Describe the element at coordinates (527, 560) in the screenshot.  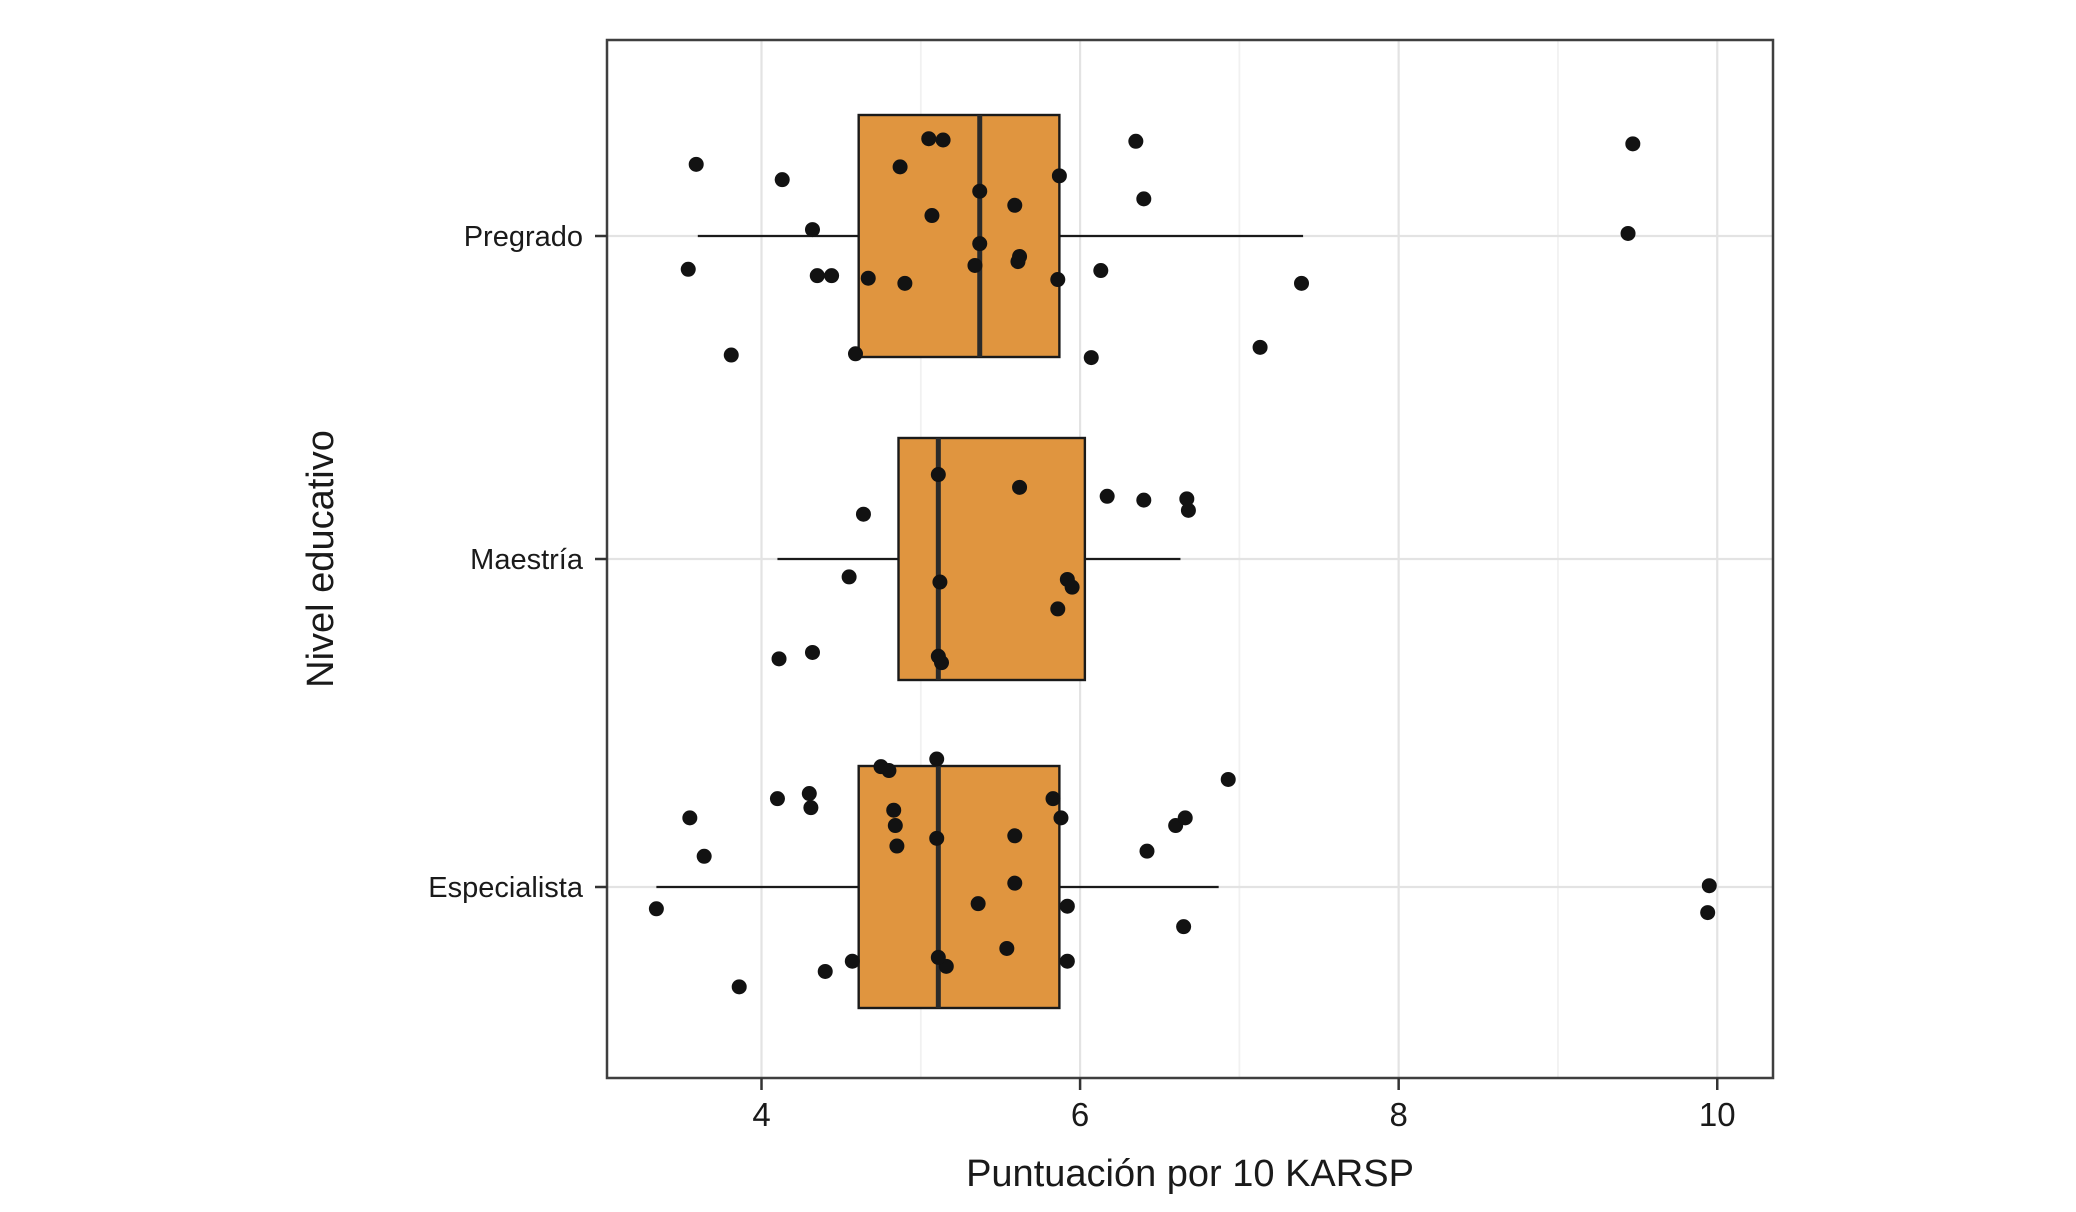
I see `category-label-maestria: Maestría` at that location.